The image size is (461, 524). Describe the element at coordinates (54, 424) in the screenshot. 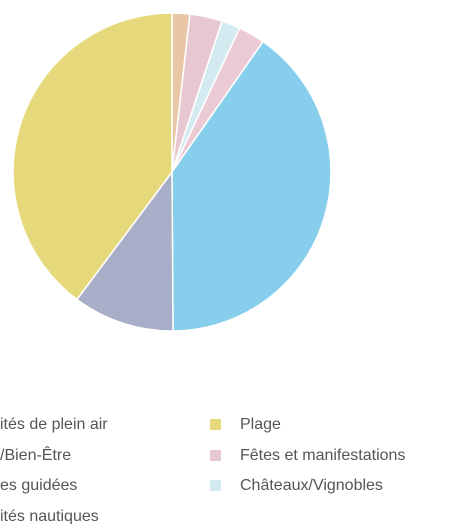

I see `legend-label: ités de plein air` at that location.